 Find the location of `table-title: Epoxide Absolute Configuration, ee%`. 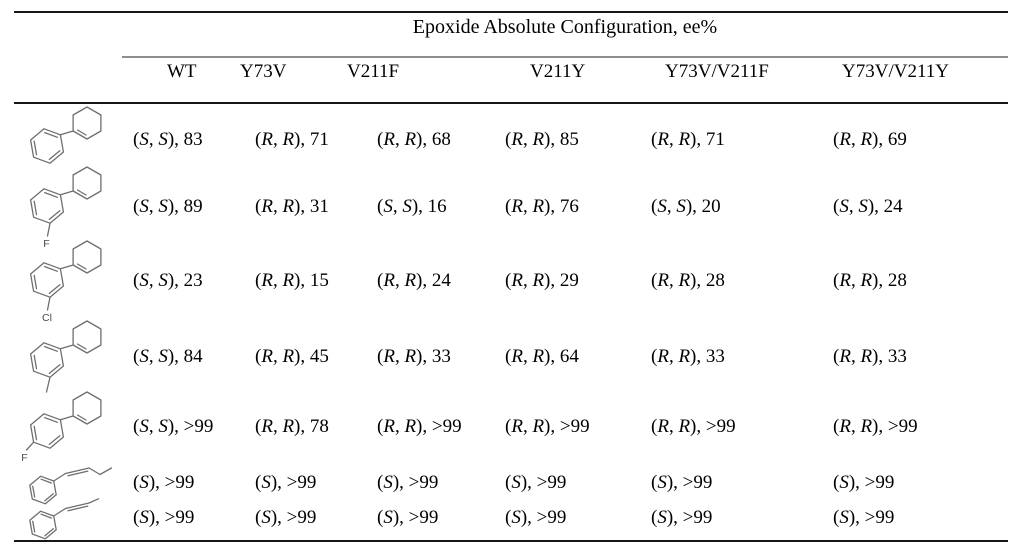

table-title: Epoxide Absolute Configuration, ee% is located at coordinates (565, 27).